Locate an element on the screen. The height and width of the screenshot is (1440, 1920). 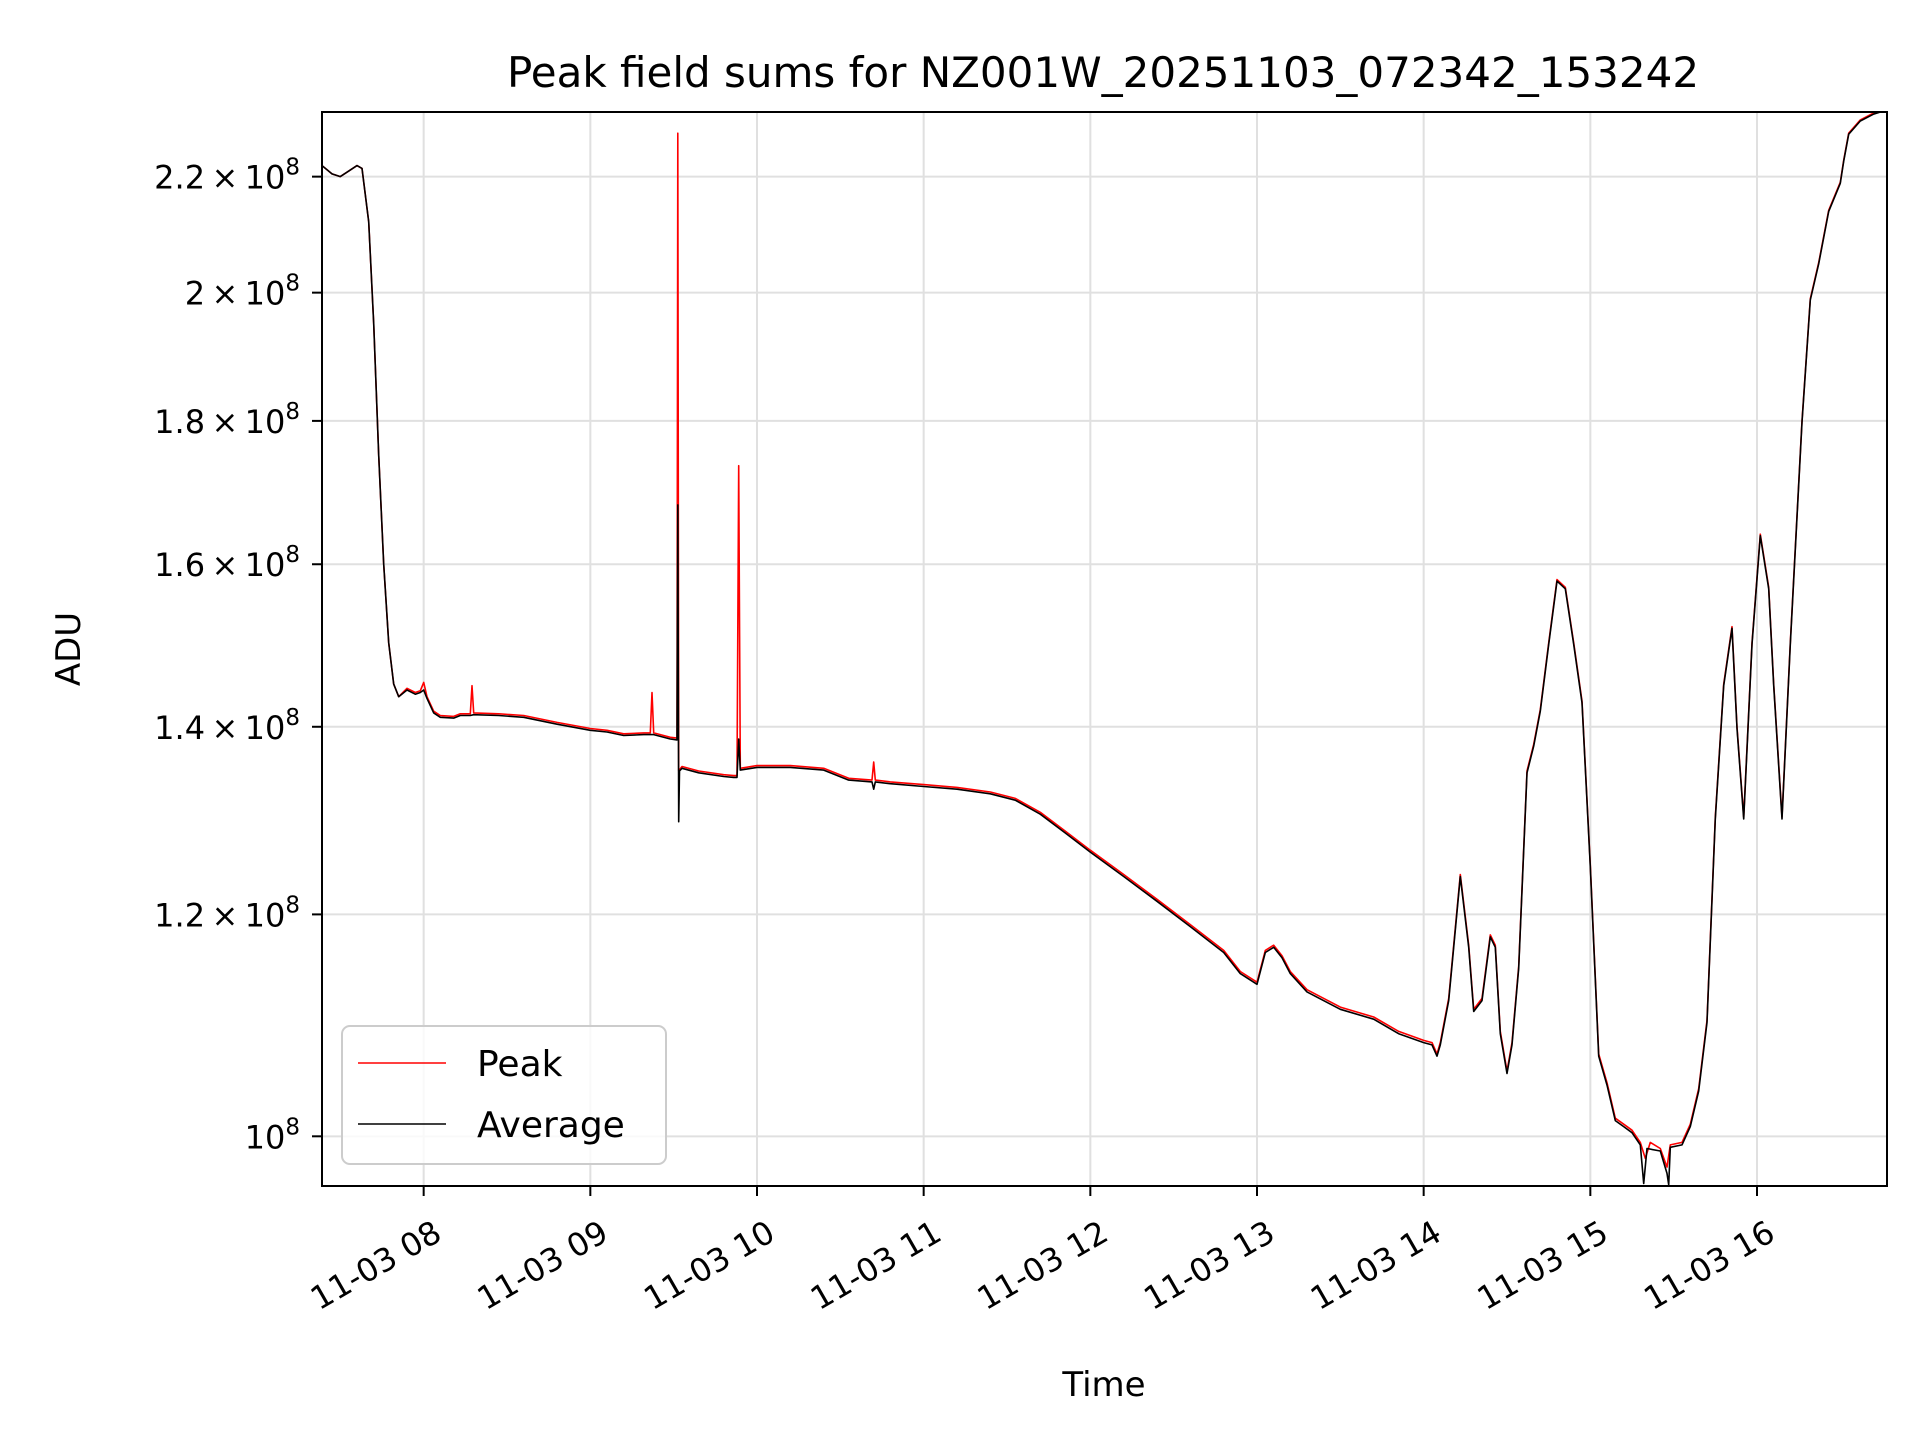
legend-peak-label: Peak is located at coordinates (520, 1064).